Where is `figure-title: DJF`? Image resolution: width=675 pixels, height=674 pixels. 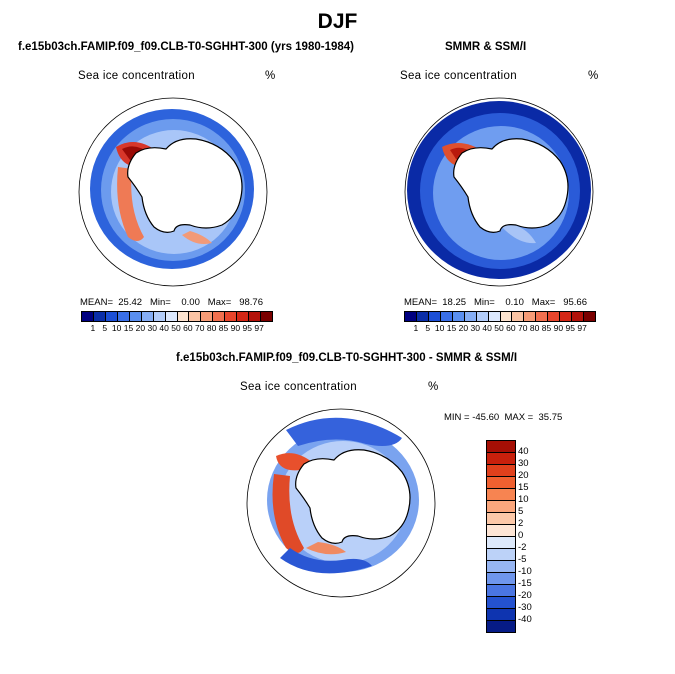
figure-title: DJF is located at coordinates (337, 21).